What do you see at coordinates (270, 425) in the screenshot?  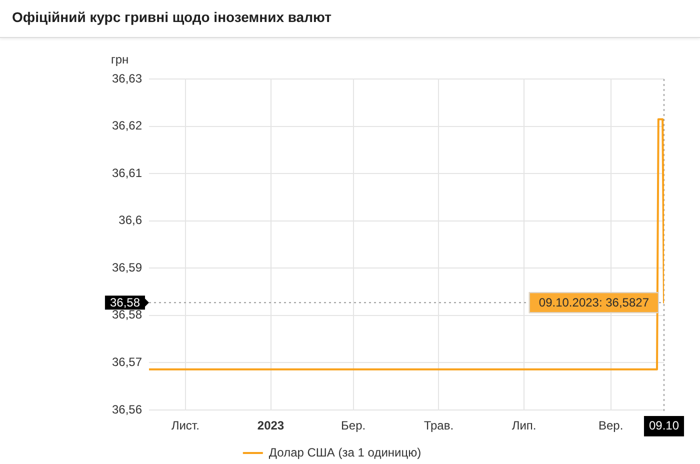 I see `x-tick-label: 2023` at bounding box center [270, 425].